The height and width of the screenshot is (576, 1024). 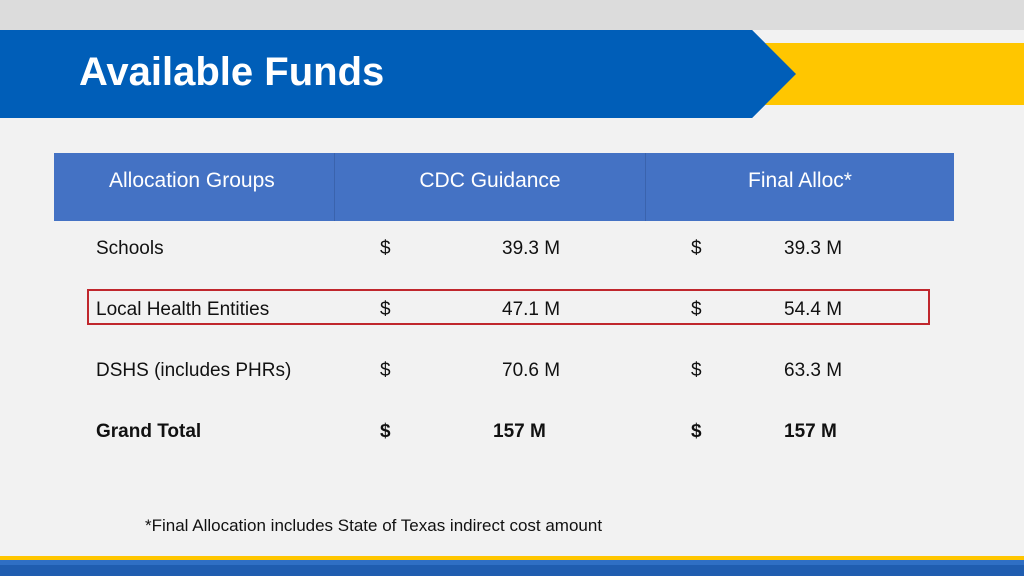 I want to click on highlight-box, so click(x=508, y=307).